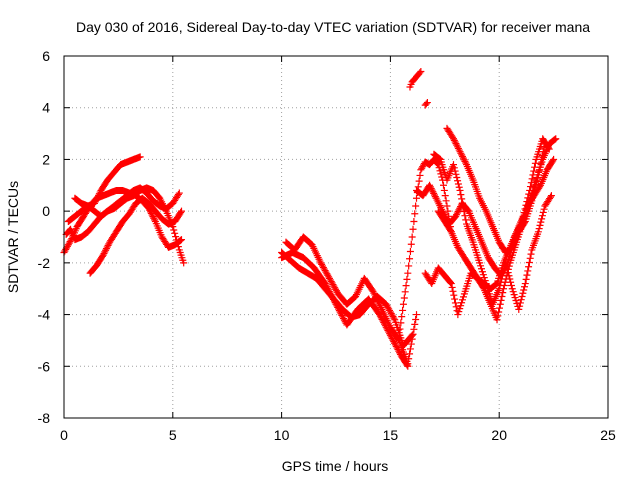 This screenshot has height=480, width=640. I want to click on x-tick-label: 0, so click(64, 435).